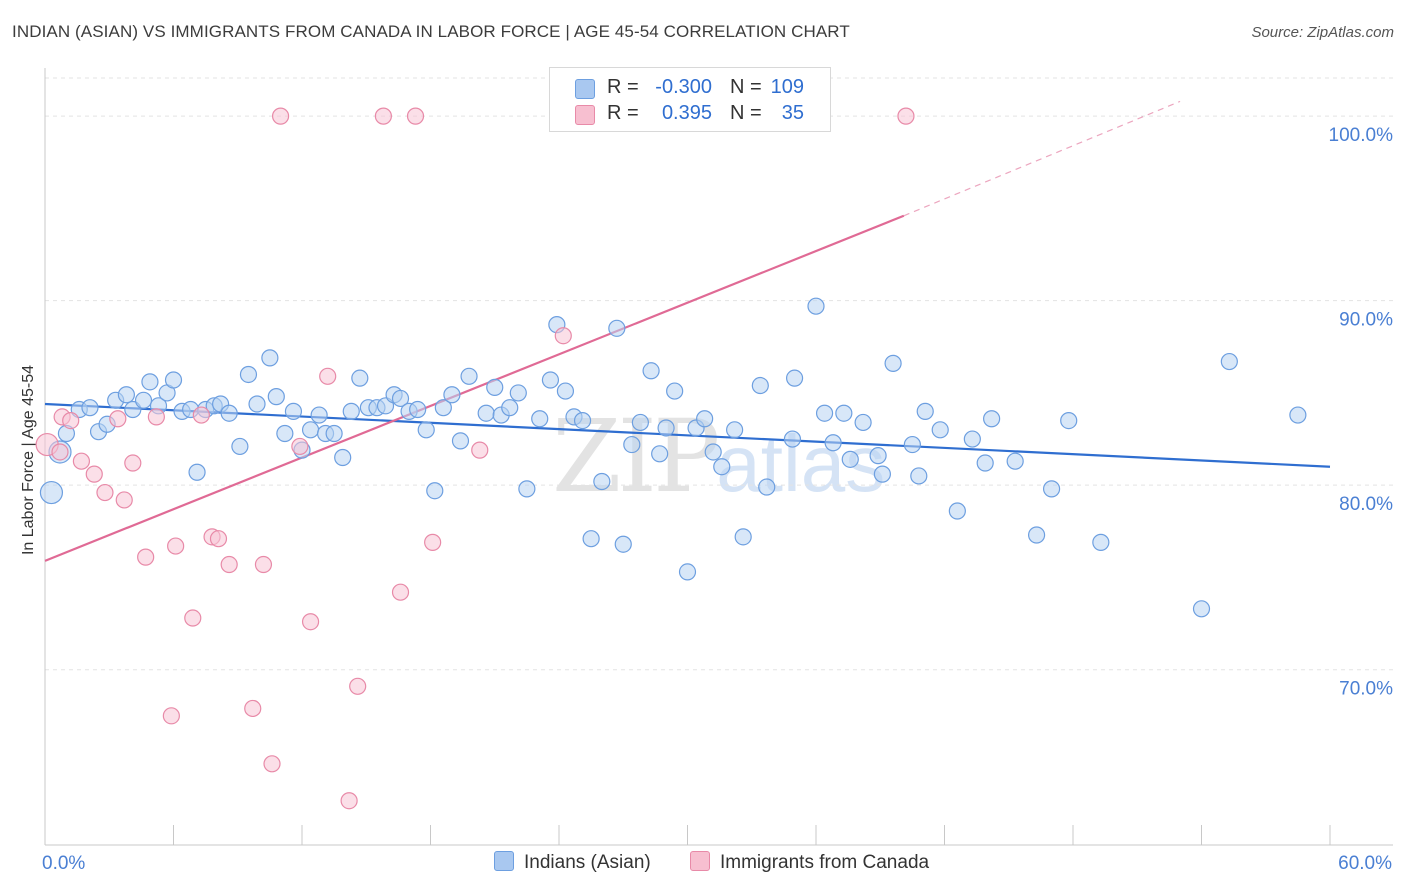  What do you see at coordinates (585, 115) in the screenshot?
I see `legend-swatch-canada` at bounding box center [585, 115].